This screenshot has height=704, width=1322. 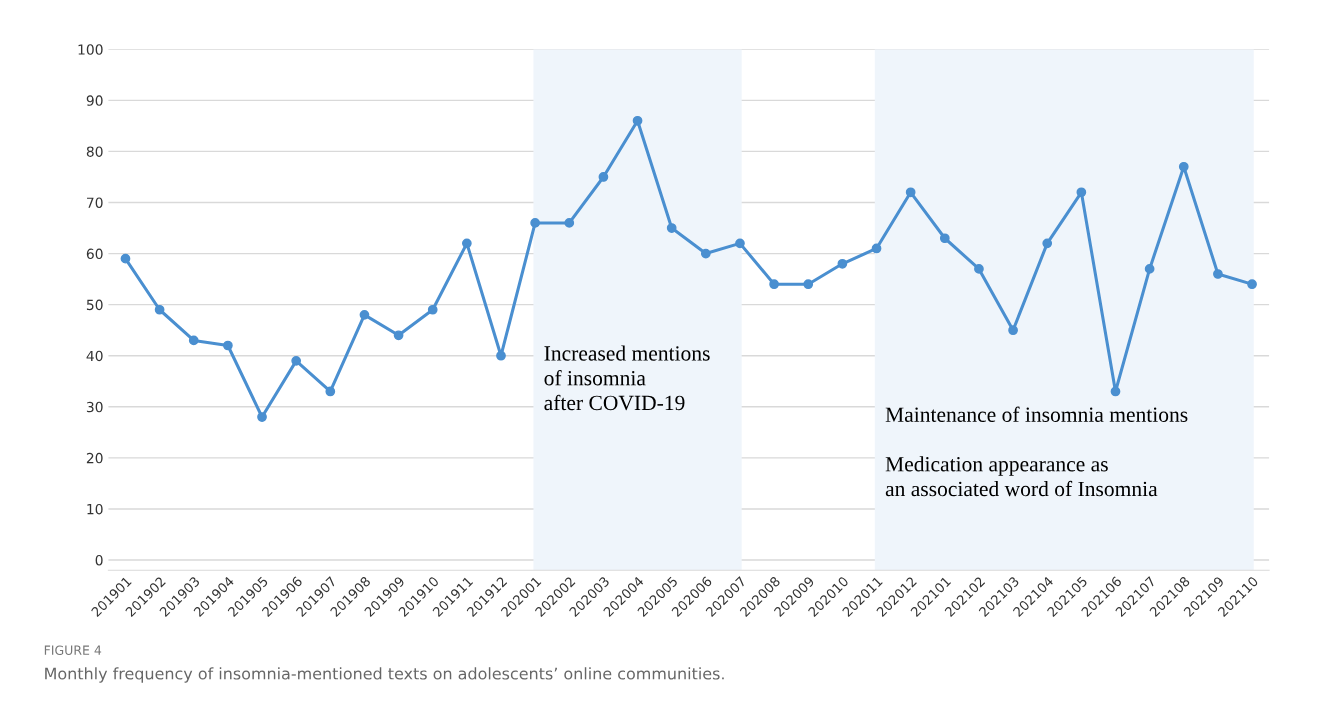 I want to click on y-tick-label: 100, so click(x=90, y=49).